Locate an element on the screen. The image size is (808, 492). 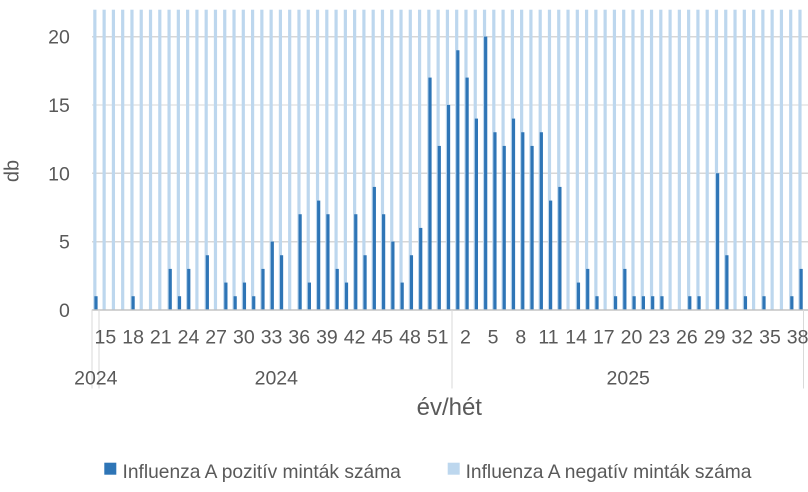
svg-text: 10 is located at coordinates (59, 174).